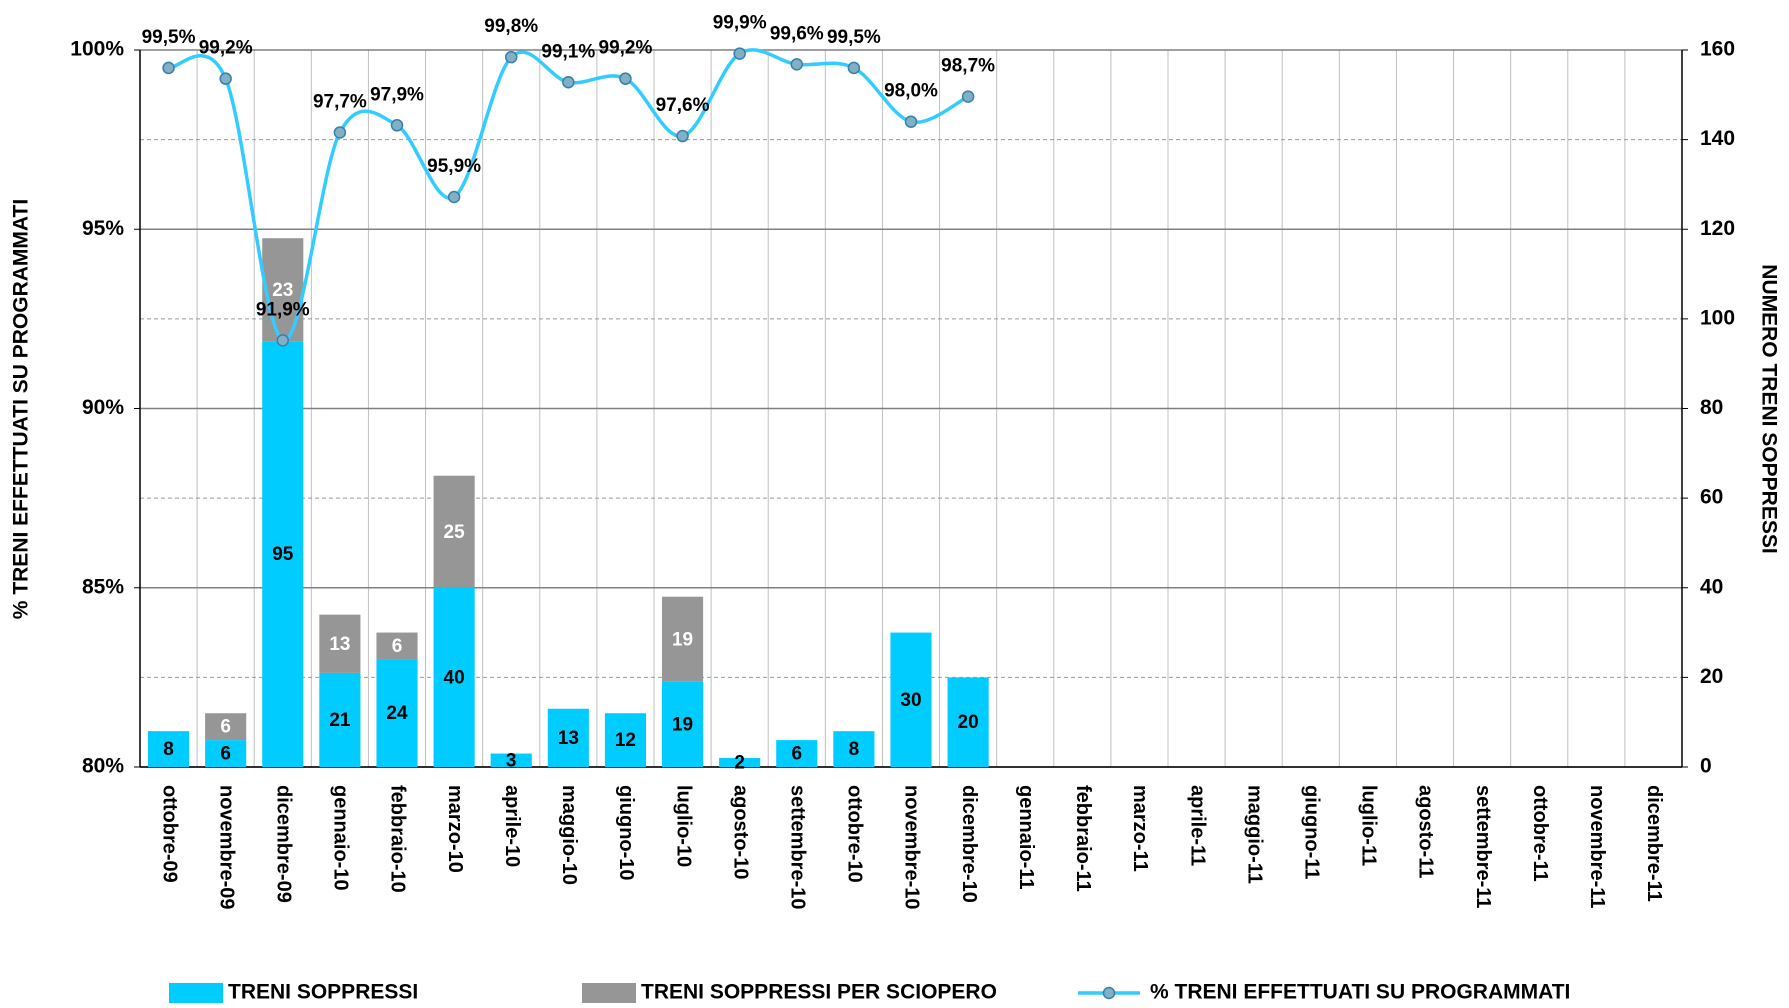  Describe the element at coordinates (282, 290) in the screenshot. I see `bar-label: 23` at that location.